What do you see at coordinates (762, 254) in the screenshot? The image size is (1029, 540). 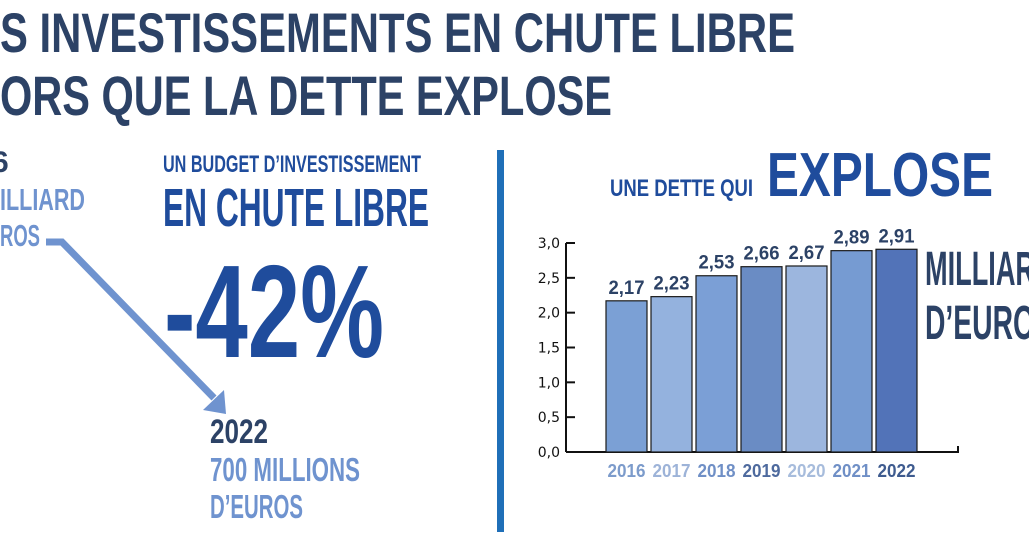 I see `value-label: 2,66` at bounding box center [762, 254].